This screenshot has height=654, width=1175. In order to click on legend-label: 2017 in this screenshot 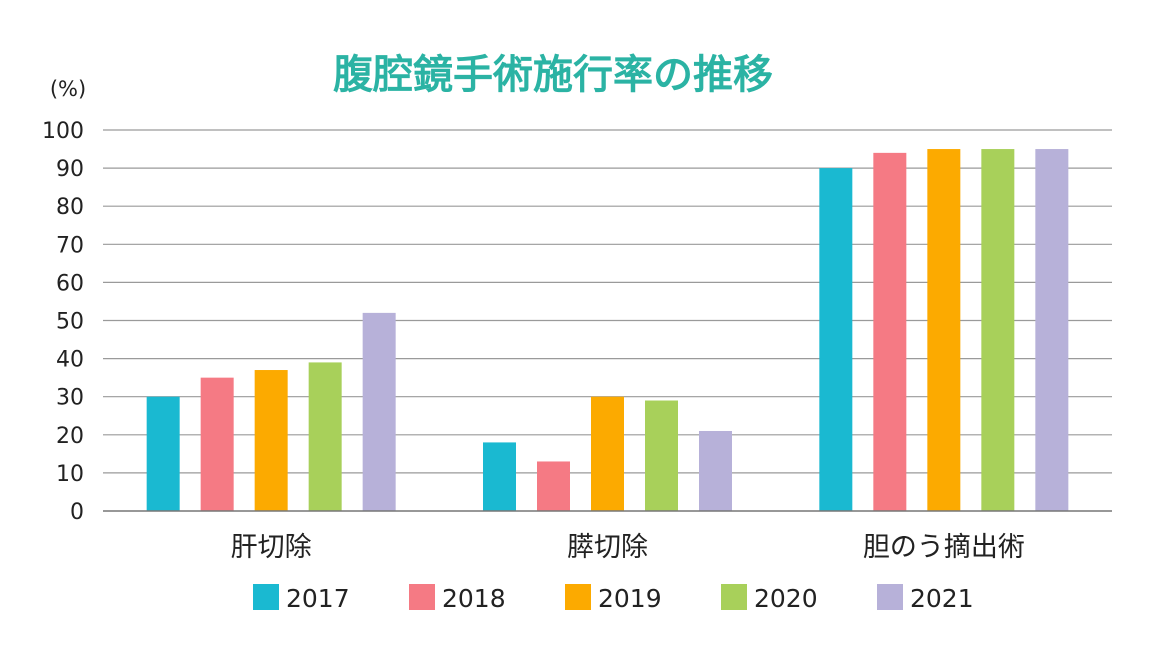, I will do `click(318, 598)`.